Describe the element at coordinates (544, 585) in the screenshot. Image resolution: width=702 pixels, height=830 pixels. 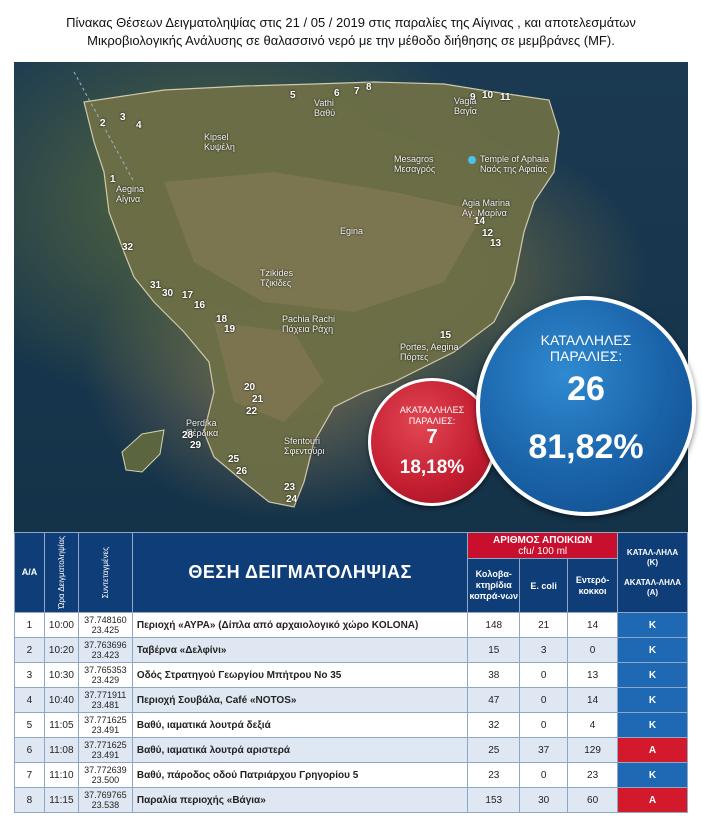
I see `header-ecoli: E. coli` at that location.